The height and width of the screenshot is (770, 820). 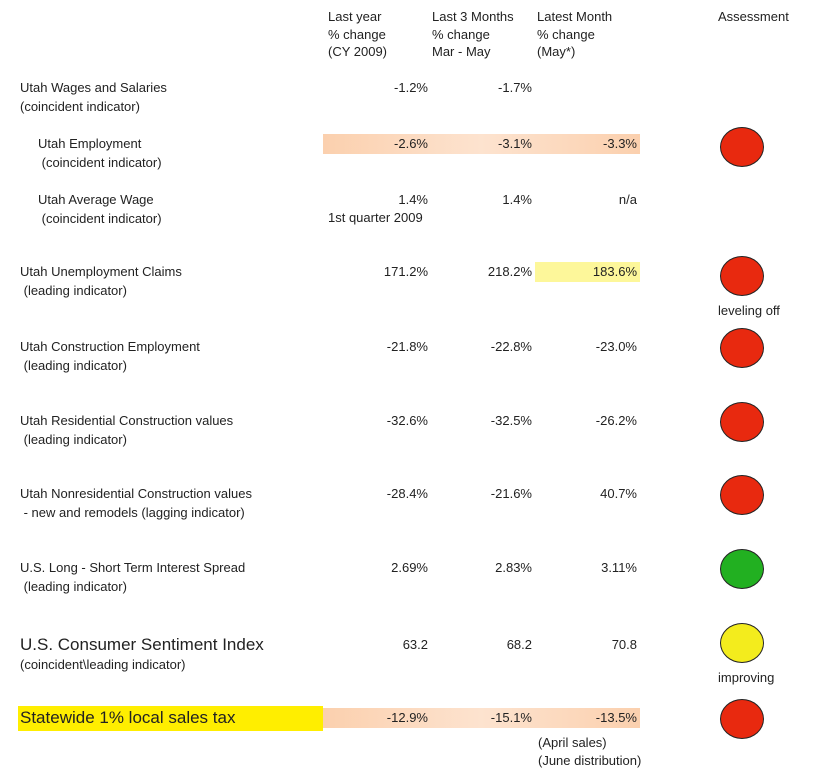 I want to click on value: -3.1%, so click(x=515, y=143).